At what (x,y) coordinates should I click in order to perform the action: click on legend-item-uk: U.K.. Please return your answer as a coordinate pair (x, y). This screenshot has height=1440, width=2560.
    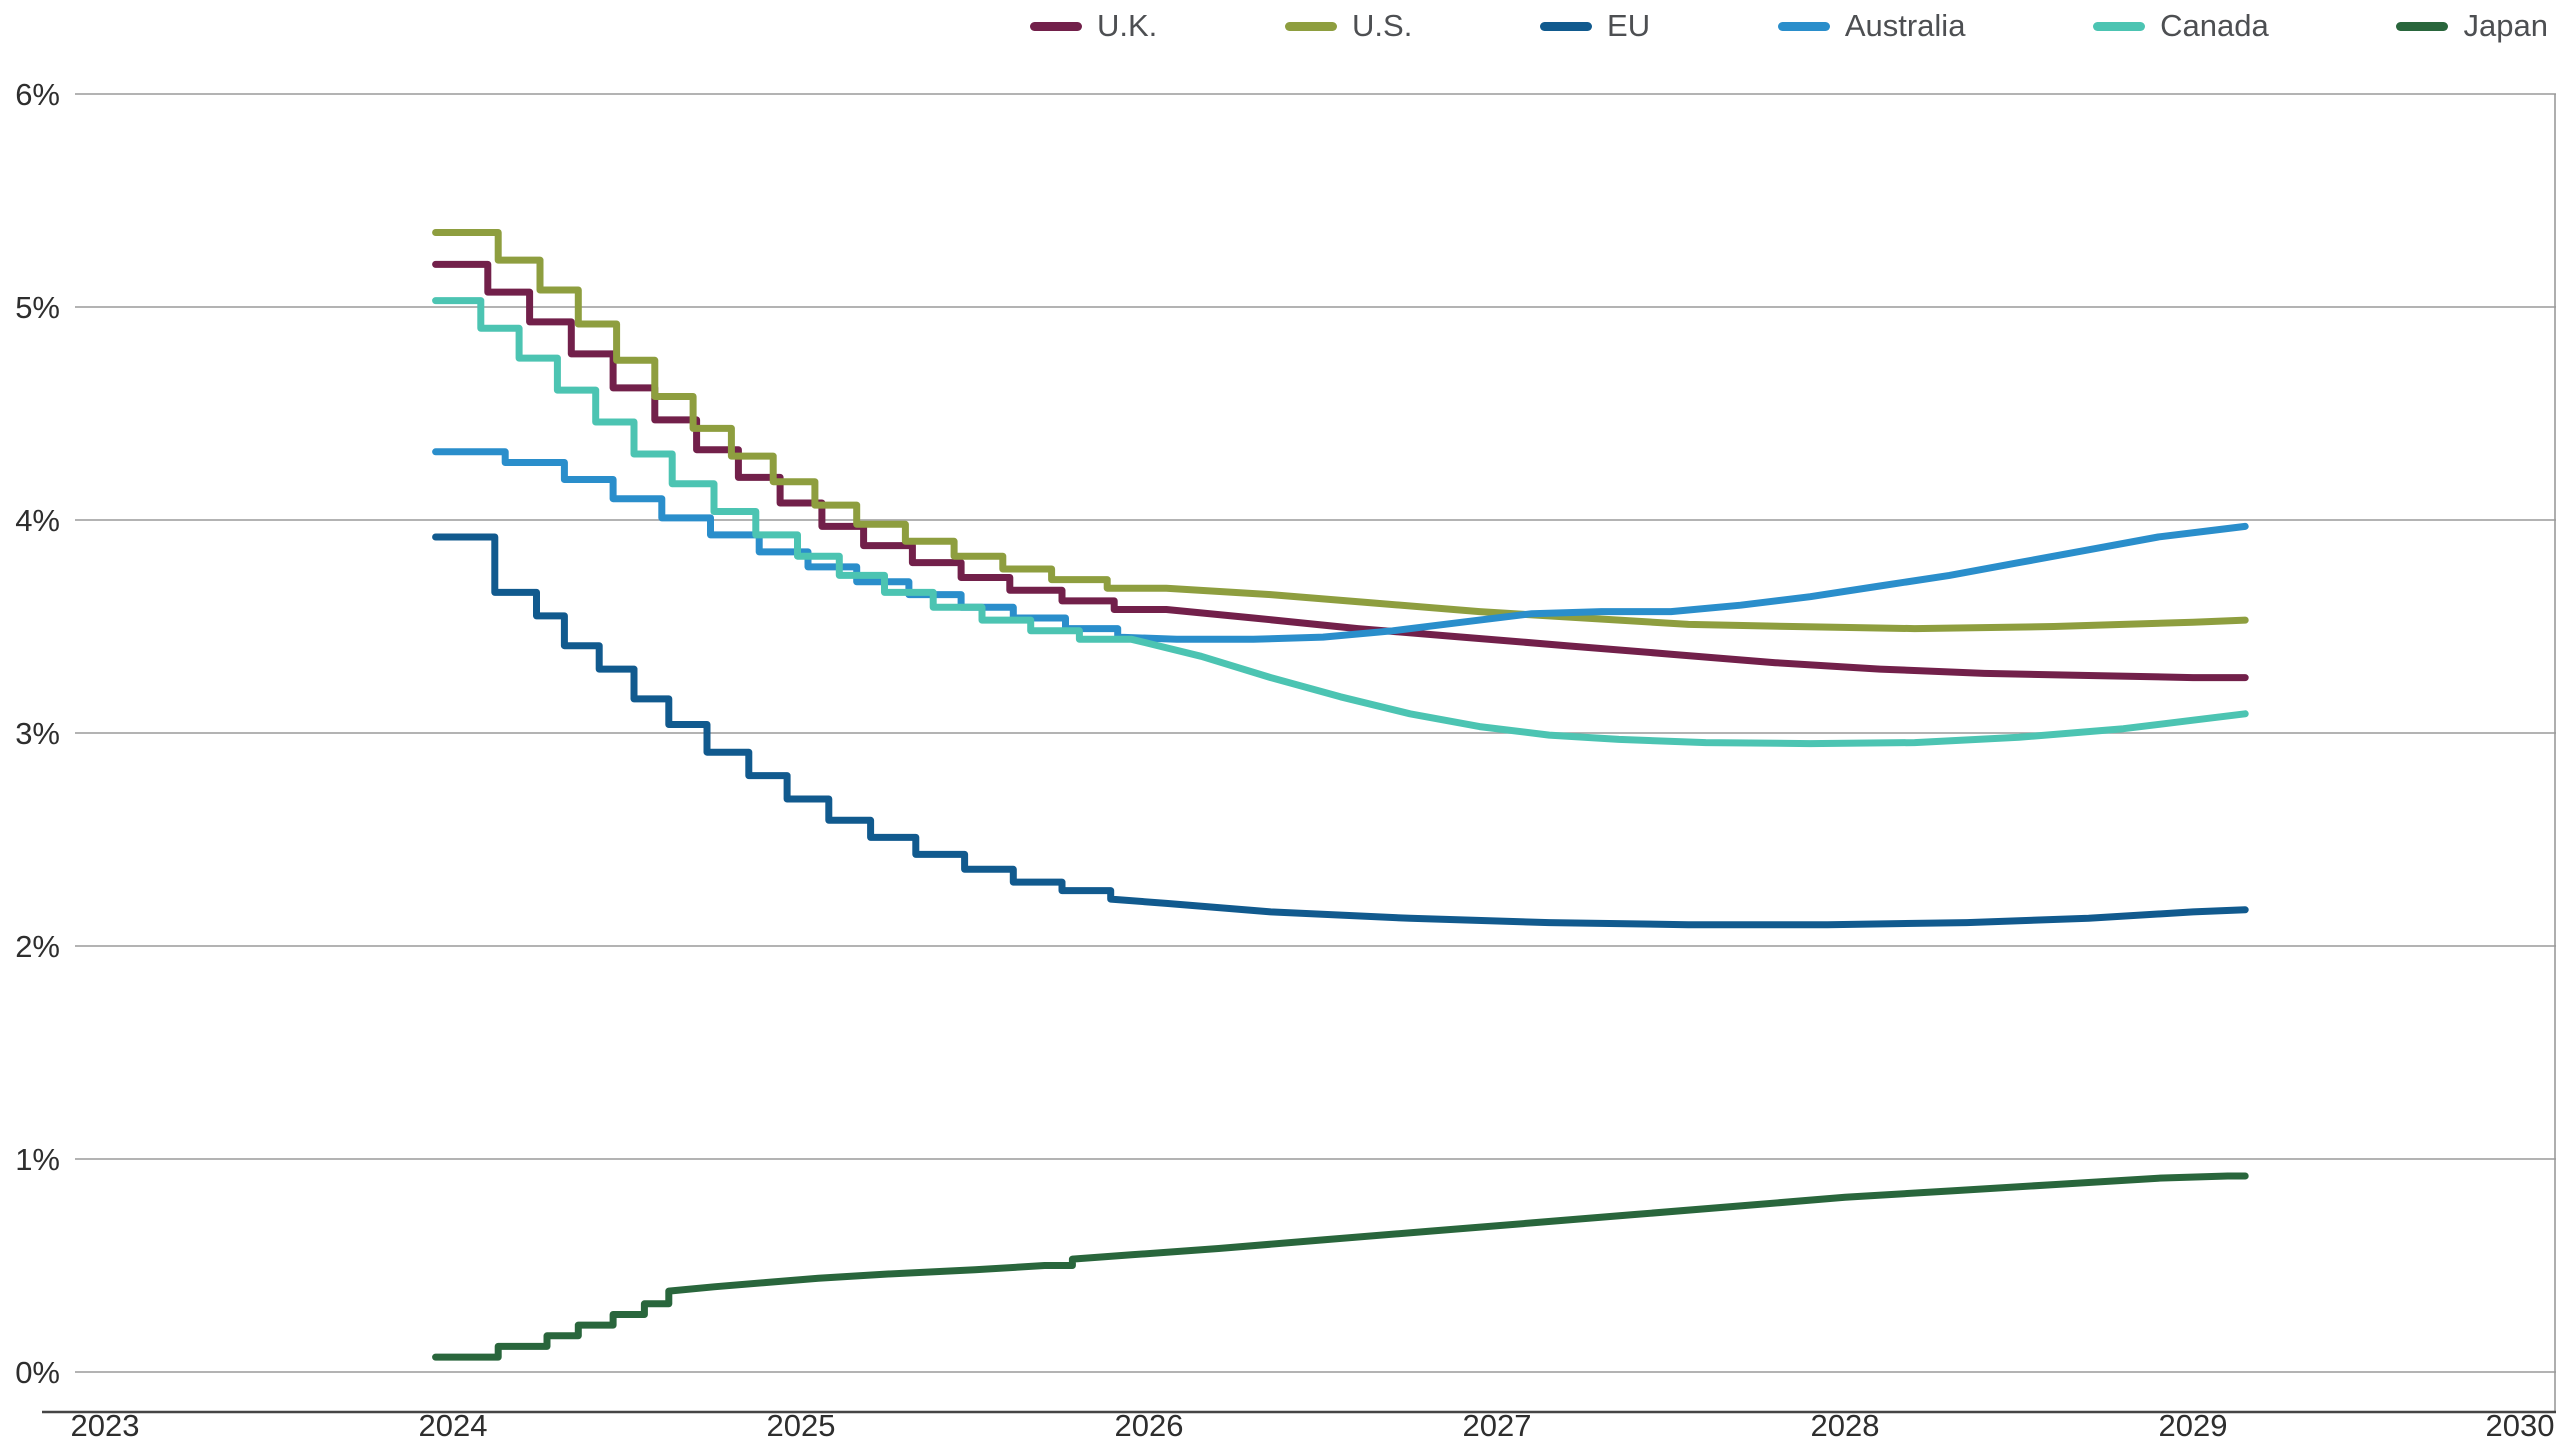
    Looking at the image, I should click on (1093, 26).